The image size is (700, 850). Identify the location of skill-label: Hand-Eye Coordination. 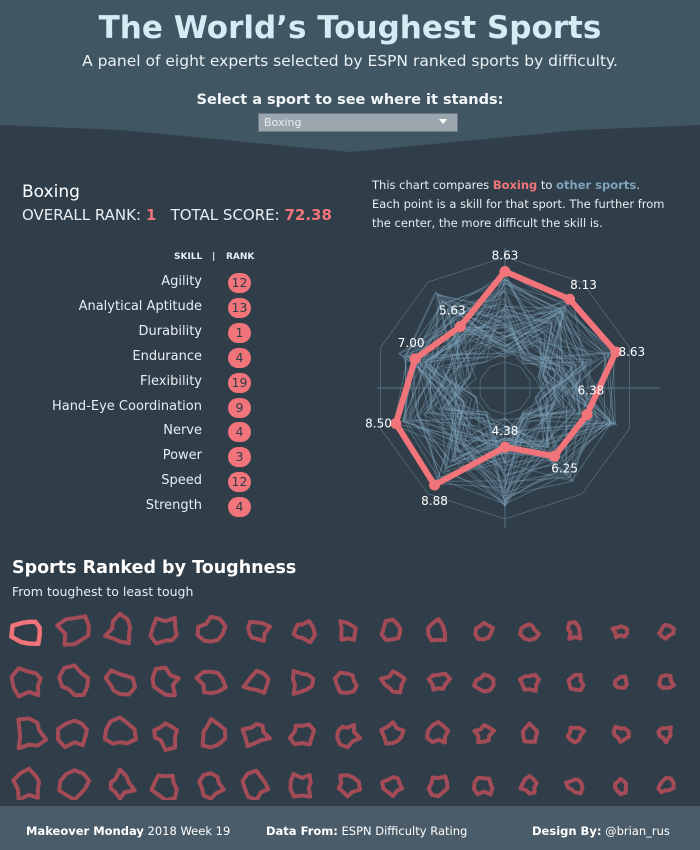
(126, 406).